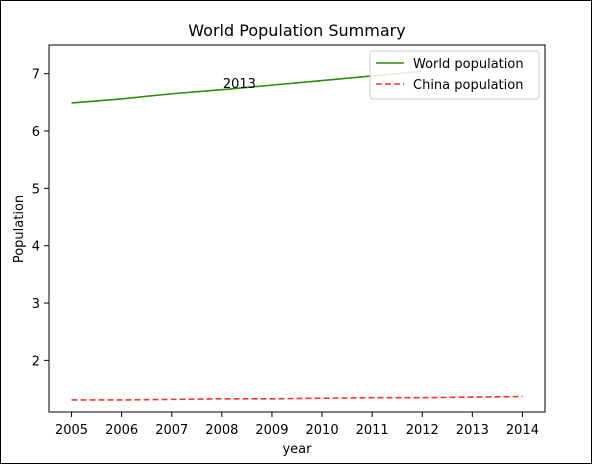  Describe the element at coordinates (322, 430) in the screenshot. I see `x-tick-label: 2010` at that location.